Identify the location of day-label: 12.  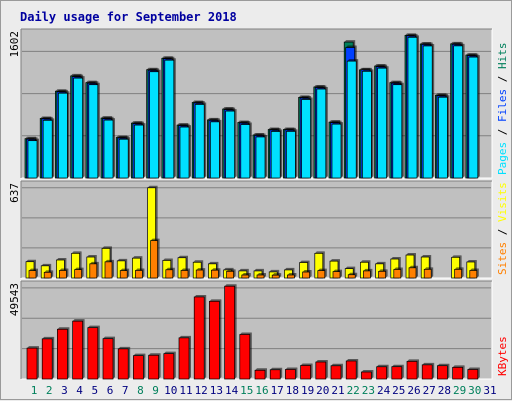
(201, 390).